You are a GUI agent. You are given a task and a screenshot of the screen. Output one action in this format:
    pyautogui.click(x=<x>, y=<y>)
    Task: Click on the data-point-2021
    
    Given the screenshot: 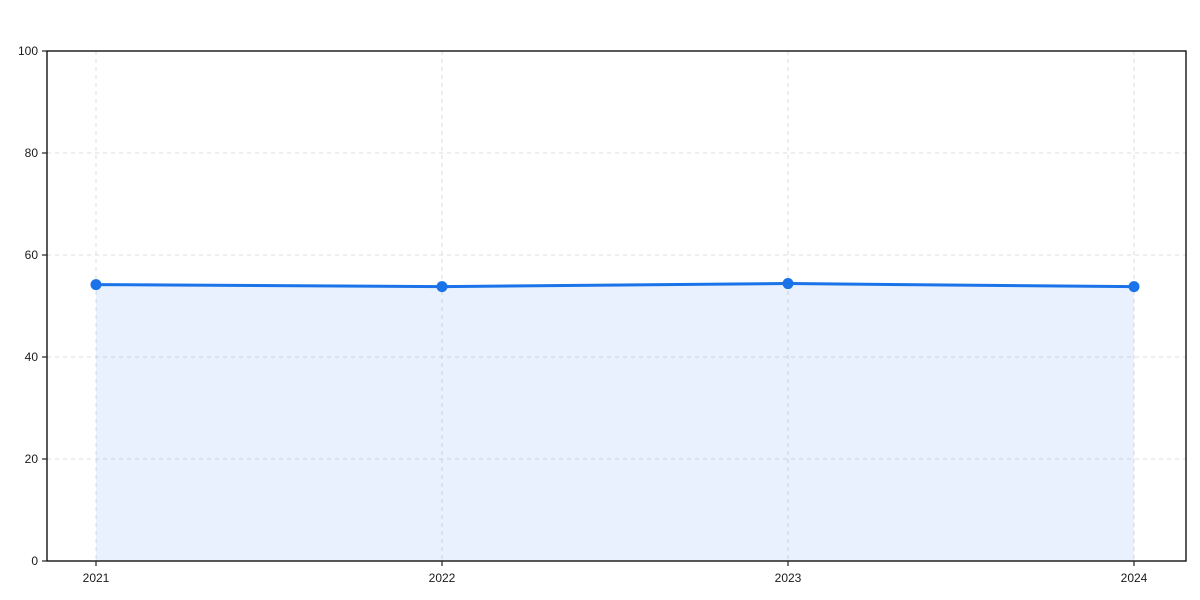 What is the action you would take?
    pyautogui.click(x=96, y=285)
    